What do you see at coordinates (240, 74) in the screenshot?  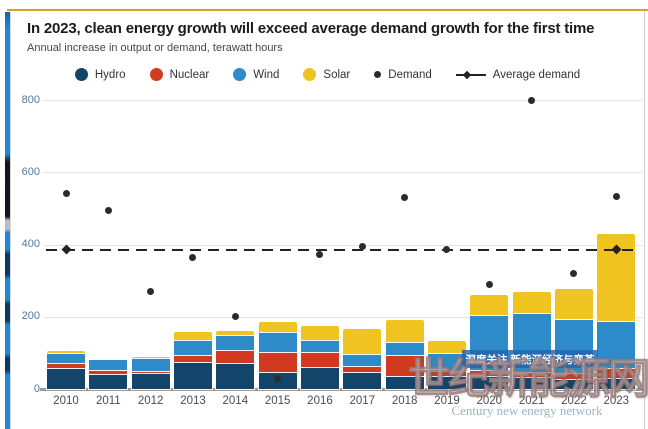 I see `wind-marker-icon` at bounding box center [240, 74].